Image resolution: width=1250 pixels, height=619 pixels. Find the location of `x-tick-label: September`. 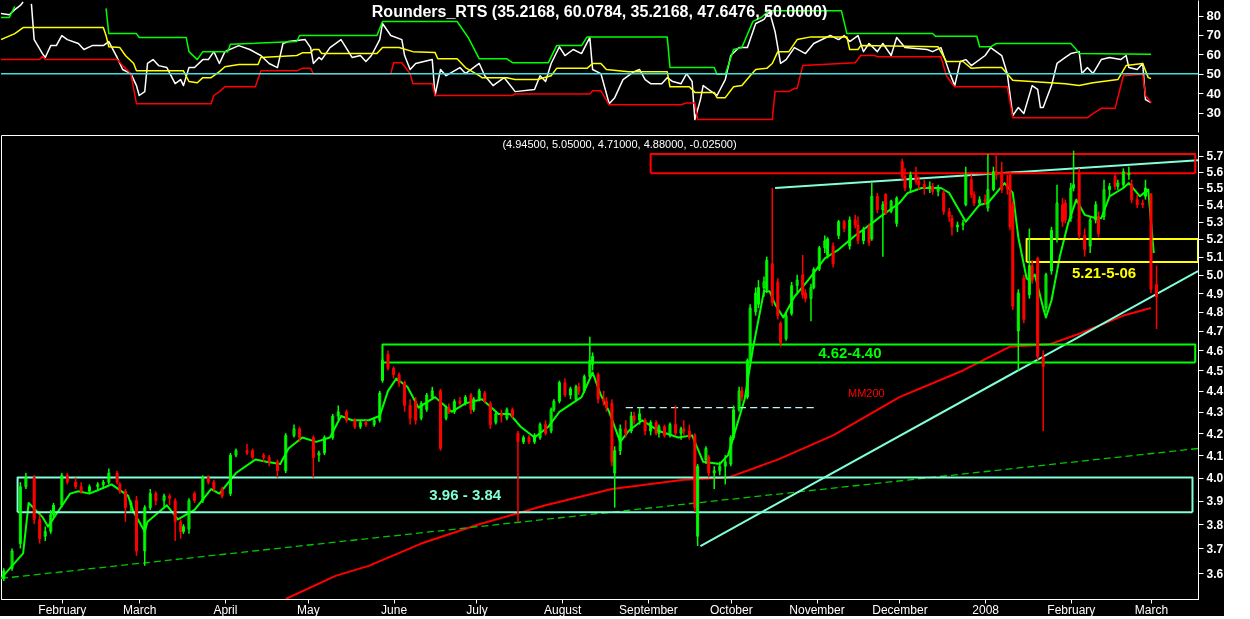

x-tick-label: September is located at coordinates (648, 609).